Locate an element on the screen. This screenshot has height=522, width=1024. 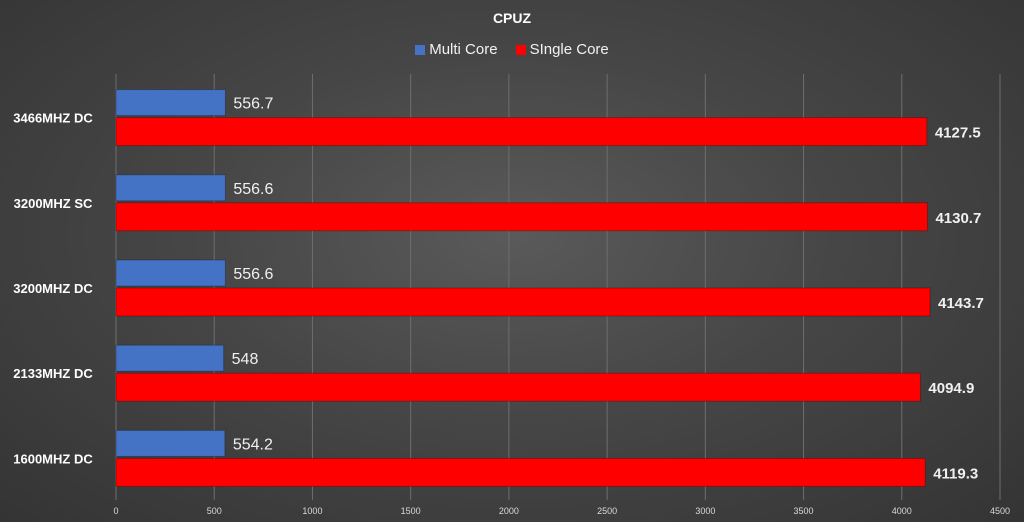
legend-label-multi-core: Multi Core is located at coordinates (463, 49).